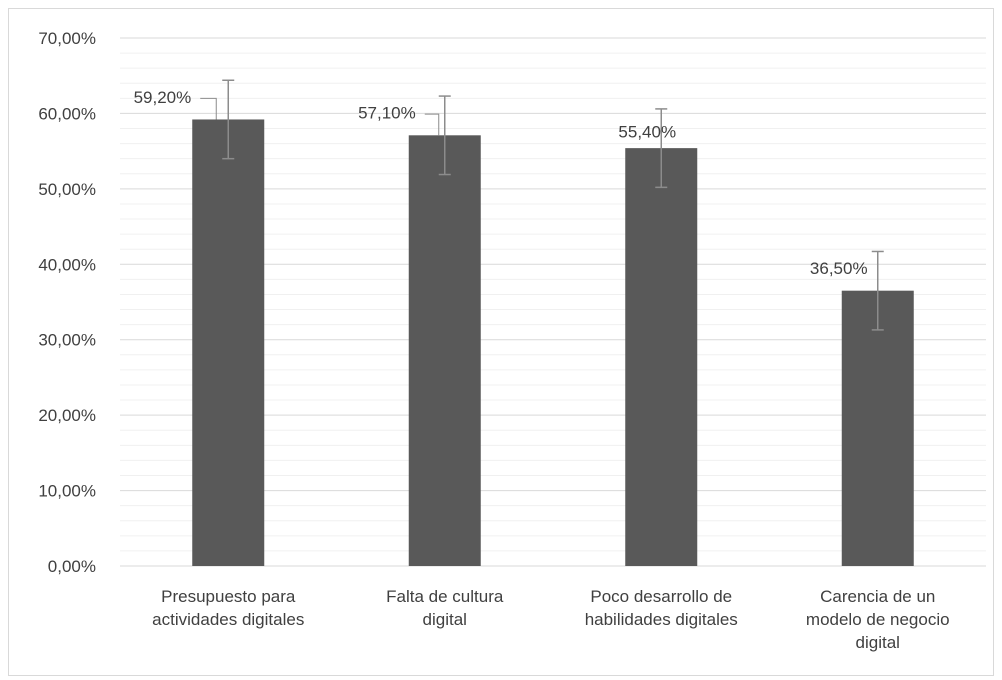 The width and height of the screenshot is (1002, 680). I want to click on data-label: 57,10%, so click(387, 113).